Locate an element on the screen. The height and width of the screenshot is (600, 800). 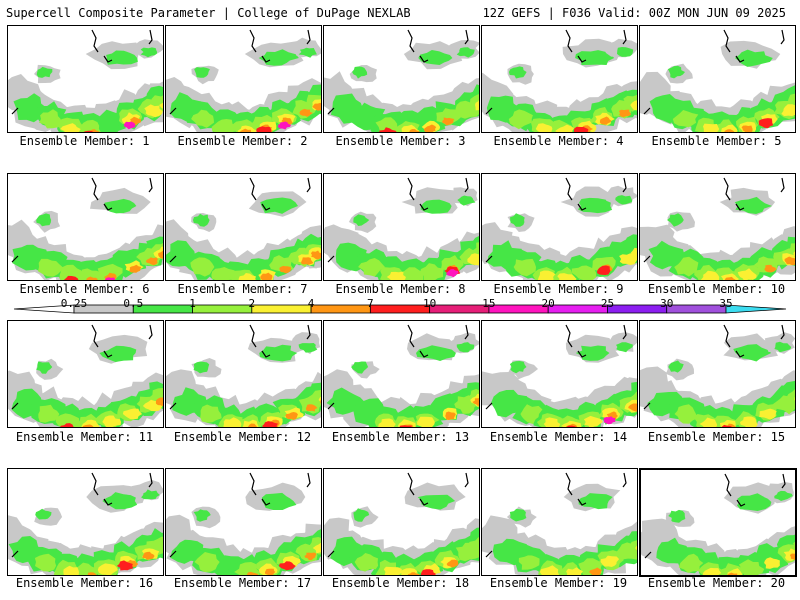
ensemble-member-label: Ensemble Member: 10 is located at coordinates (716, 289).